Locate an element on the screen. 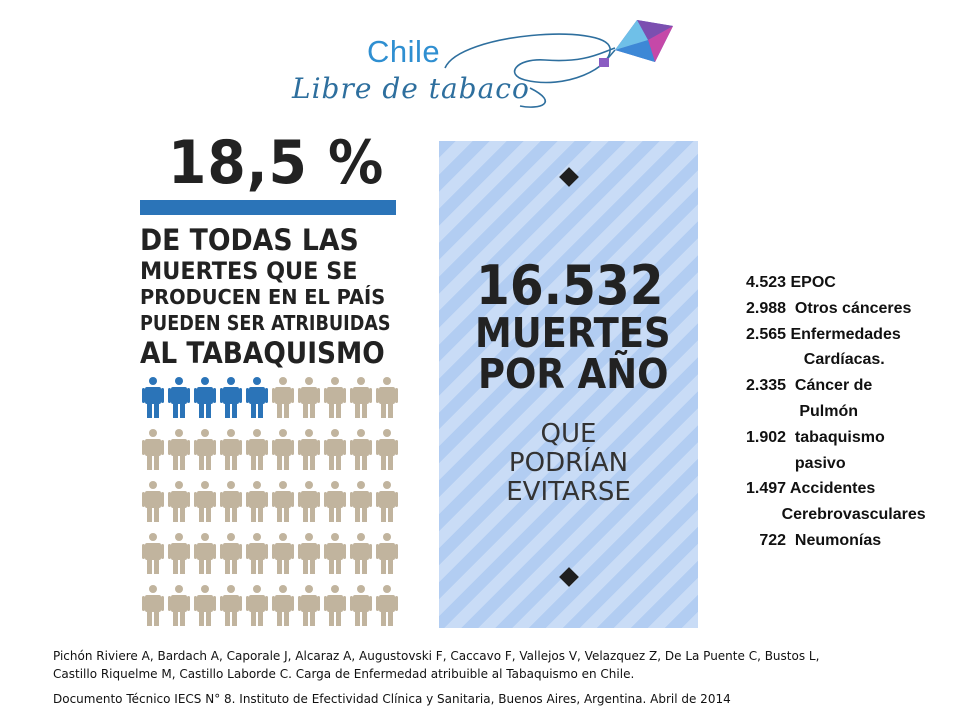 Image resolution: width=960 pixels, height=720 pixels. people-pictogram is located at coordinates (270, 501).